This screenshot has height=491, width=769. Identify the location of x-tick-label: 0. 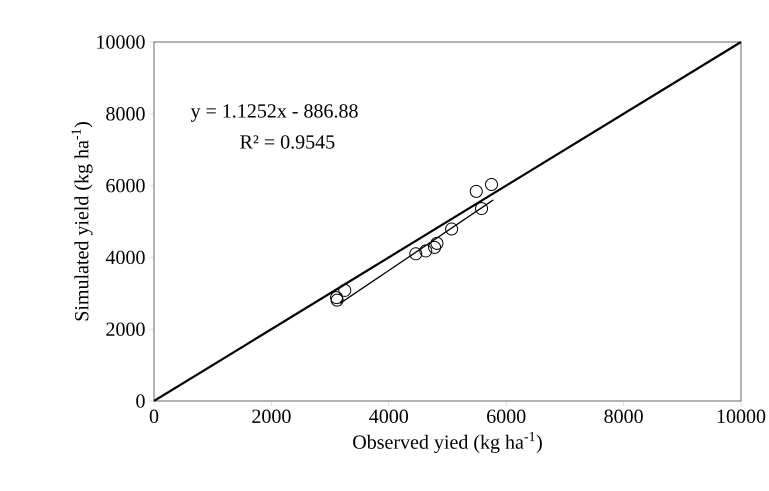
(154, 417).